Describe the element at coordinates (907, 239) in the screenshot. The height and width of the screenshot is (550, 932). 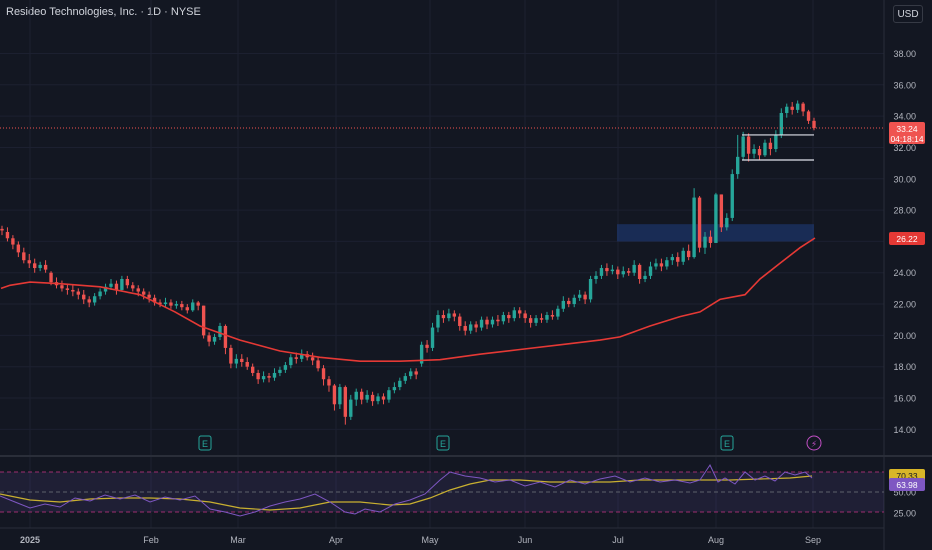
I see `ma-badge-text: 26.22` at that location.